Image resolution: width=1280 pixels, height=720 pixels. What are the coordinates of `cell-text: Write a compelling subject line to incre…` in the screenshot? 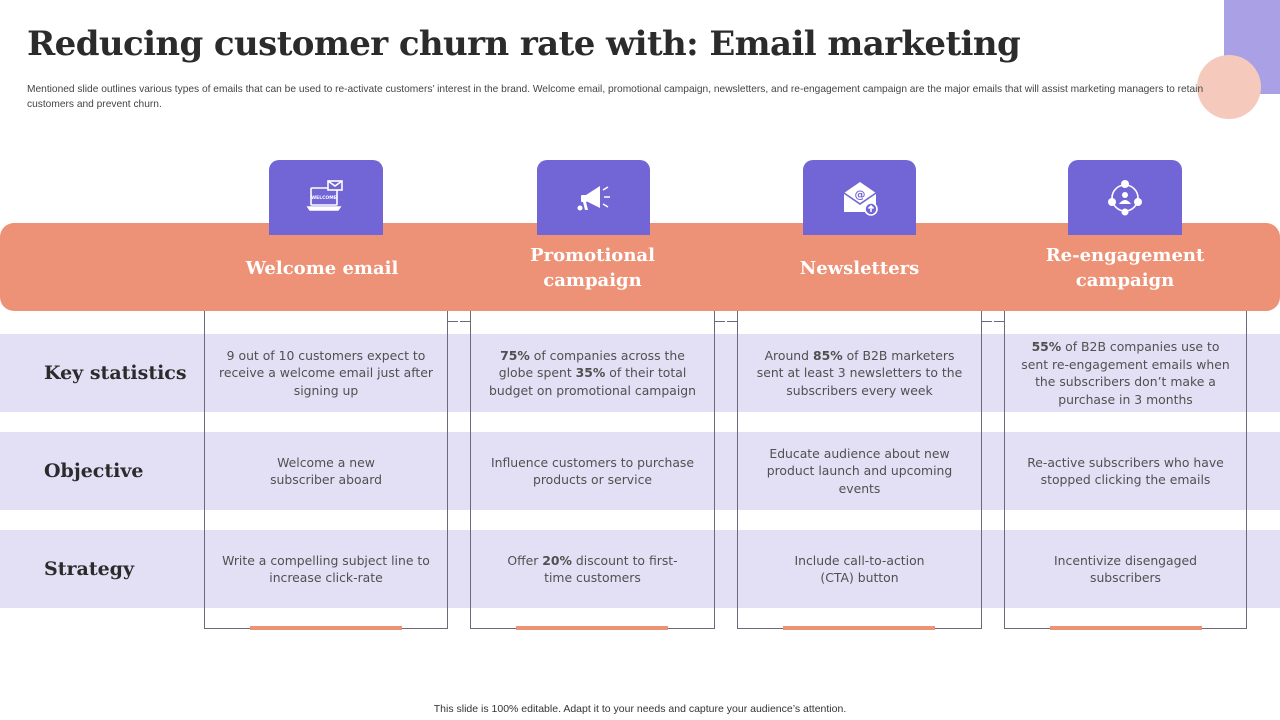 It's located at (326, 569).